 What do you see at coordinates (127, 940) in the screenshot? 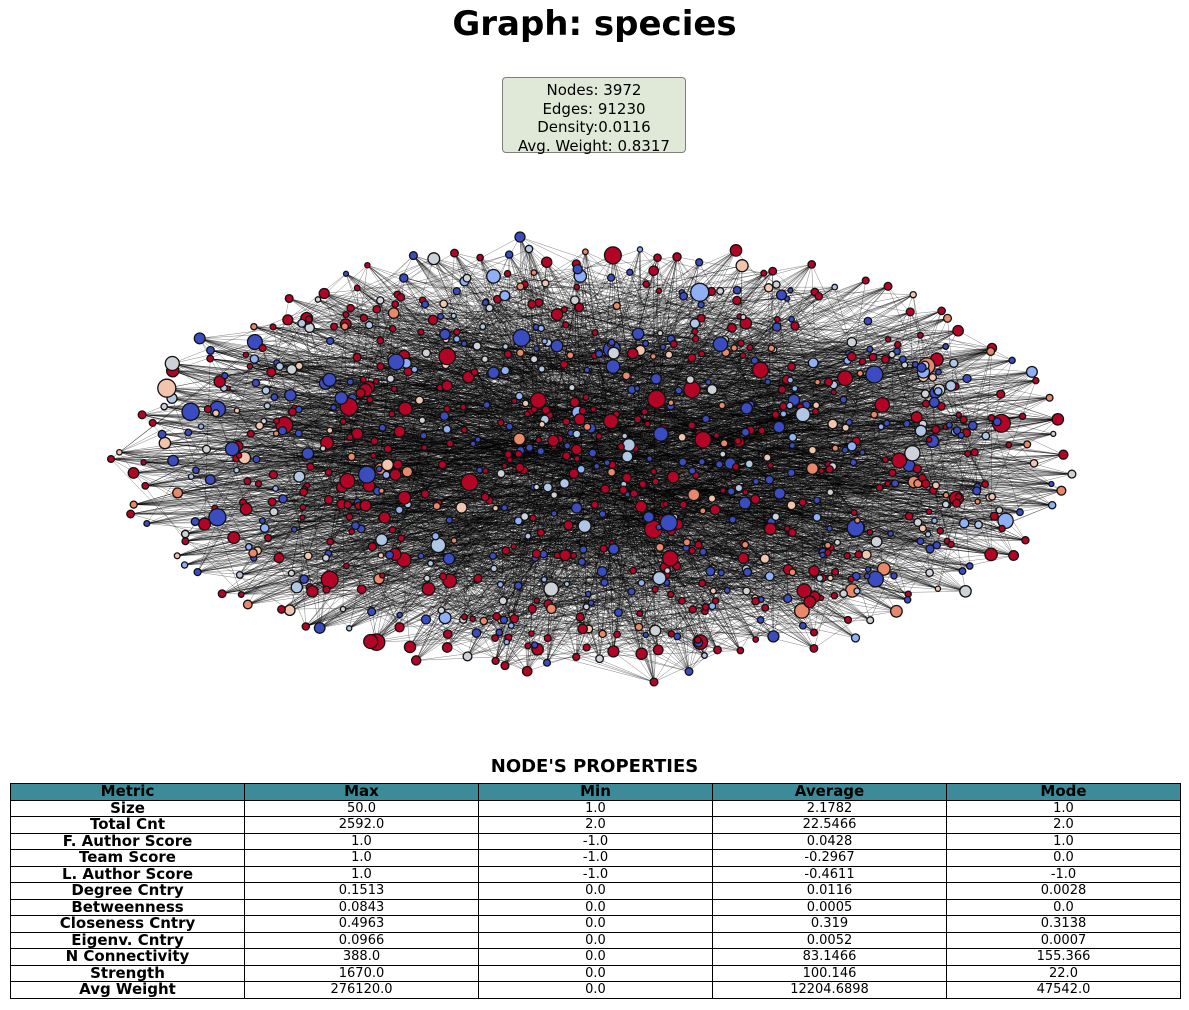
I see `metric-cell: Eigenv. Cntry` at bounding box center [127, 940].